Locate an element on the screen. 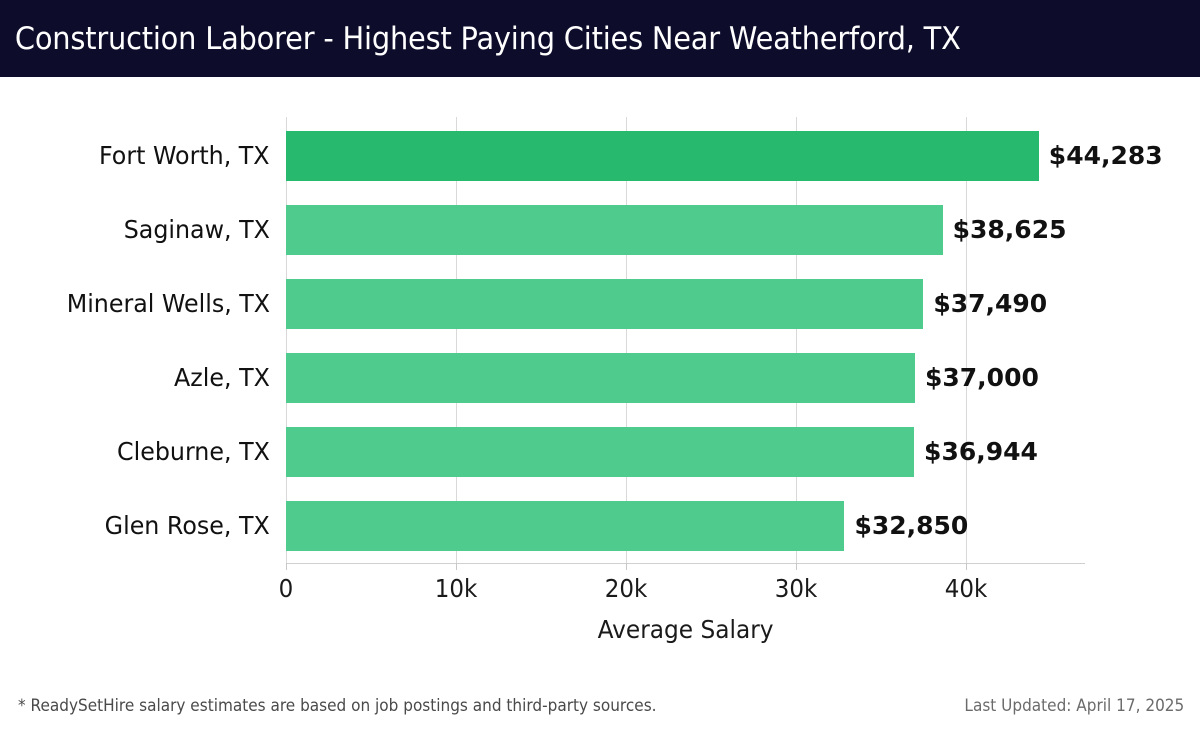 The image size is (1200, 740). bar-value-label: $38,625 is located at coordinates (1009, 229).